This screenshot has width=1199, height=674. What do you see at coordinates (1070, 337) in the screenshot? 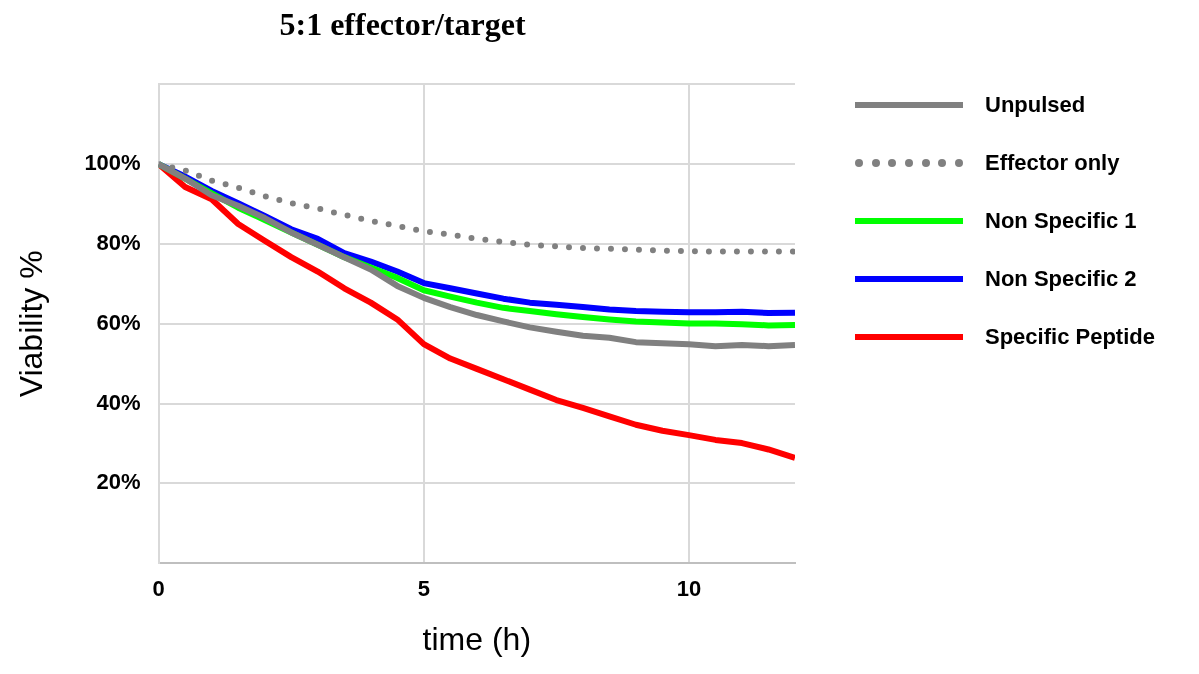
I see `legend-label: Specific Peptide` at bounding box center [1070, 337].